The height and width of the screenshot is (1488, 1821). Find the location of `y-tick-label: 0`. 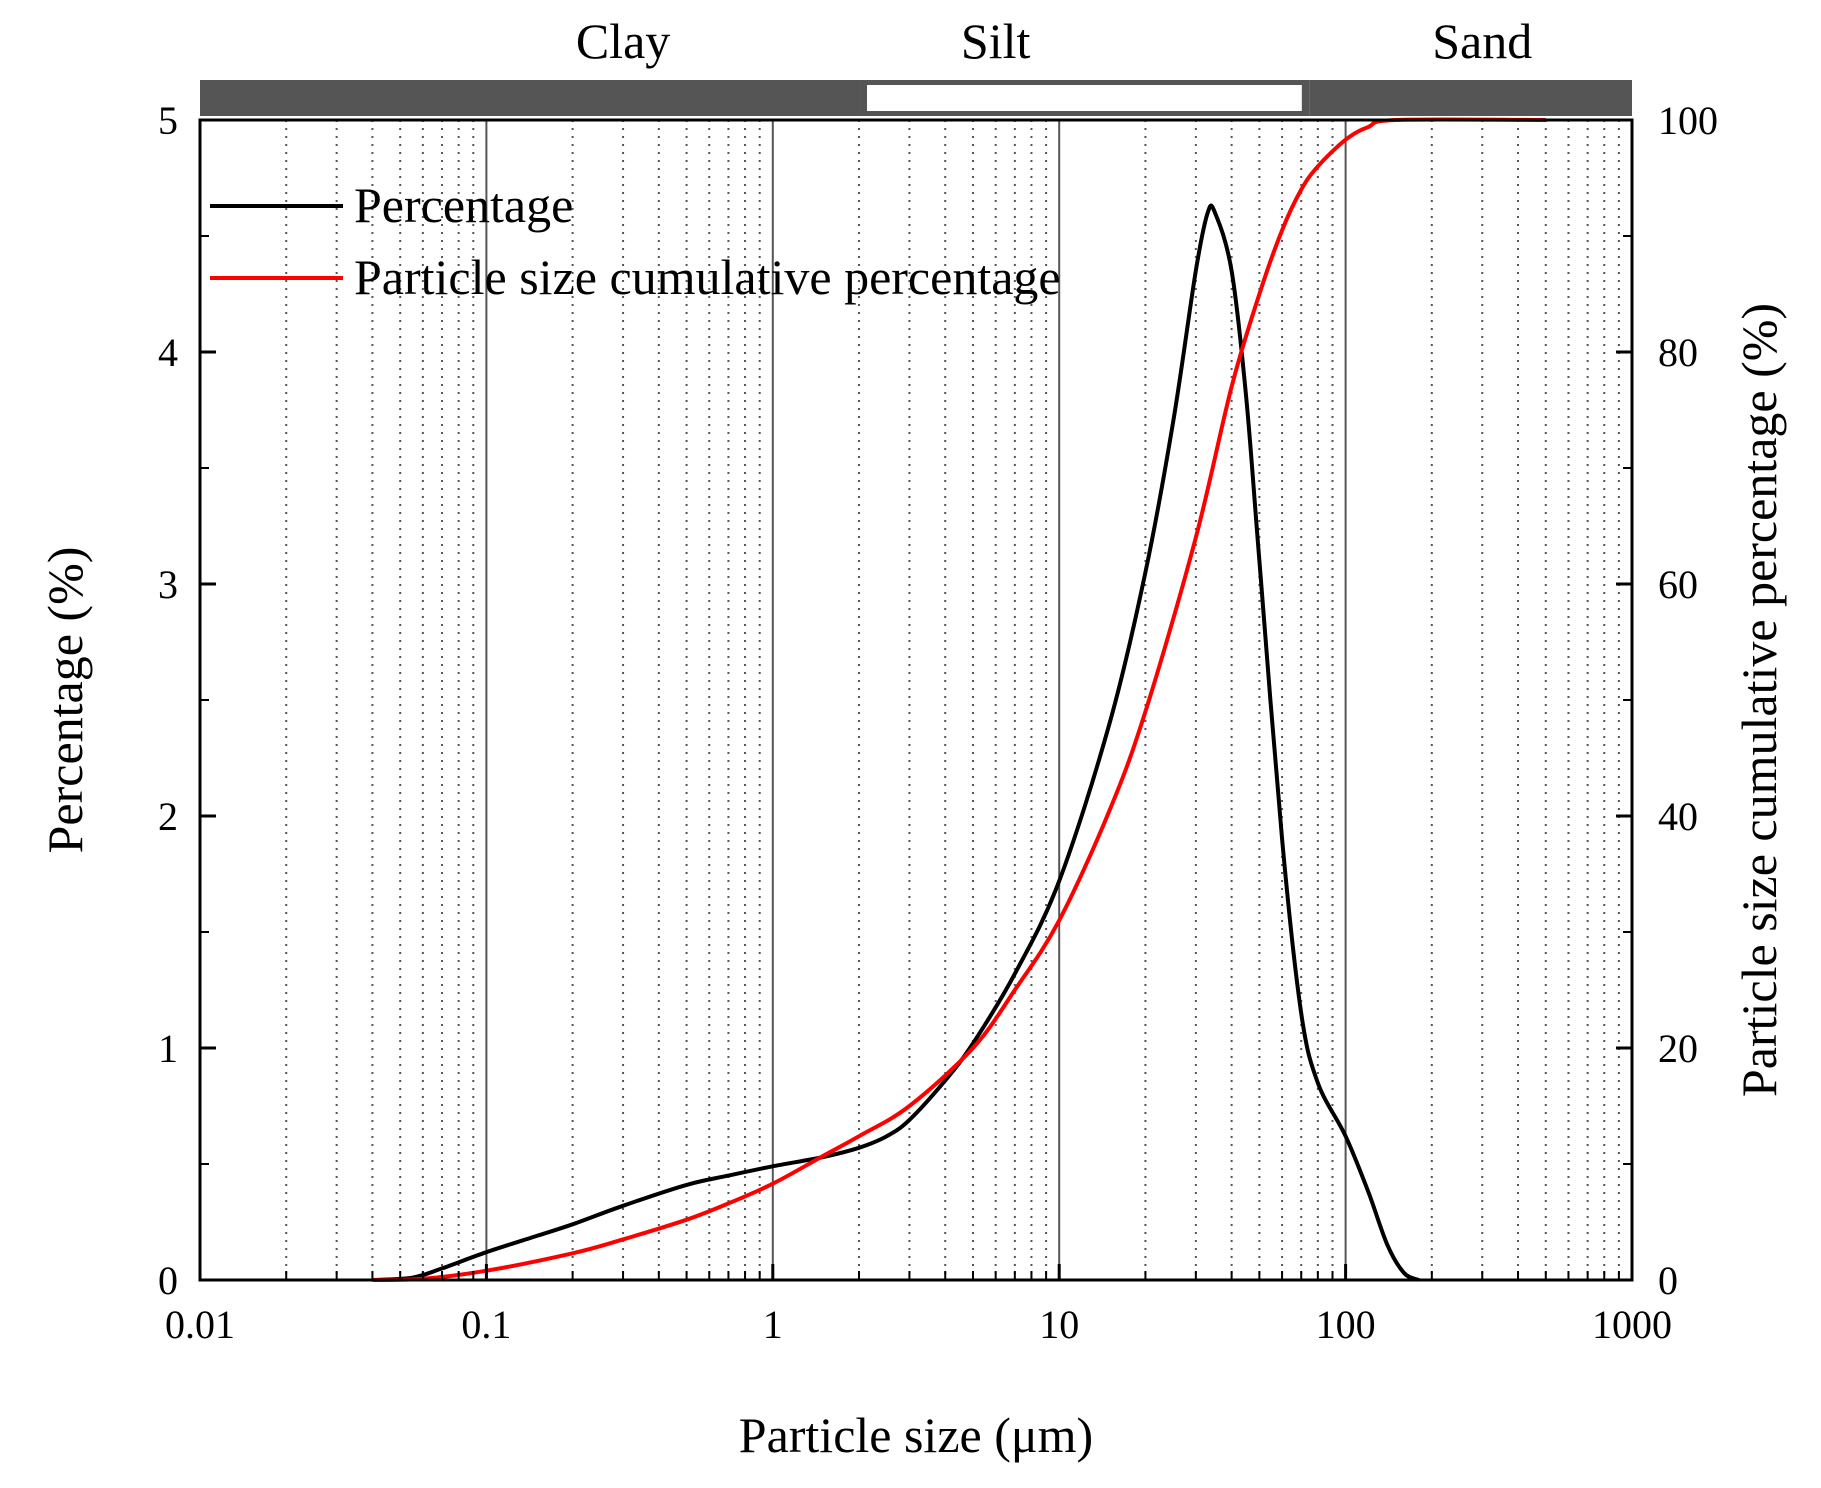

y-tick-label: 0 is located at coordinates (168, 1280).